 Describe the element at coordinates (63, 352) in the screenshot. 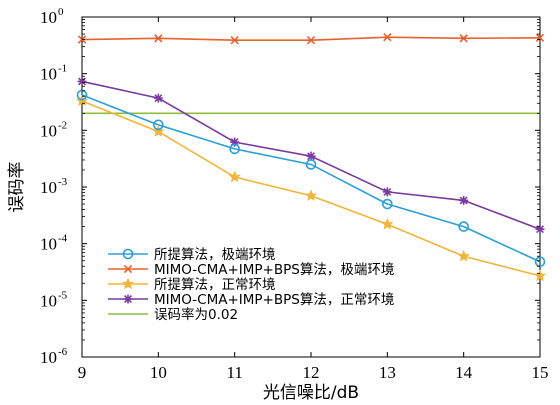

I see `y-tick-exponent: -6` at that location.